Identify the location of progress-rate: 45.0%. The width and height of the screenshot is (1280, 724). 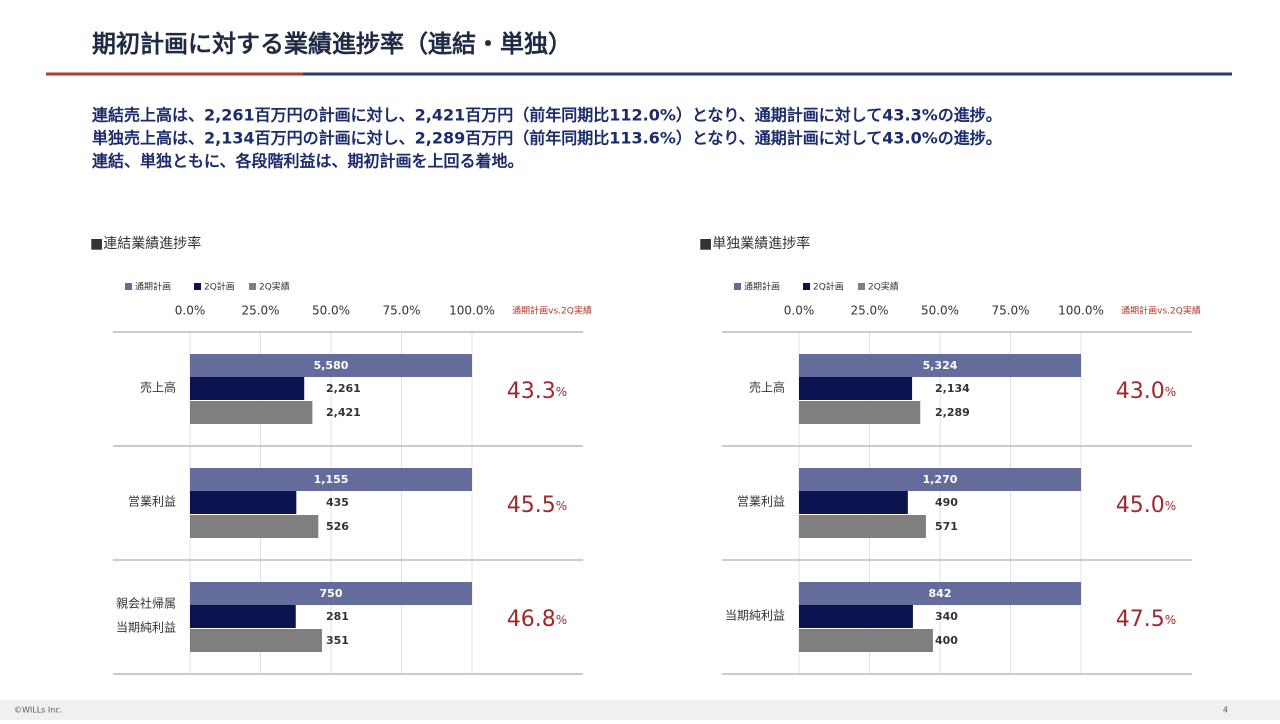
(1146, 505).